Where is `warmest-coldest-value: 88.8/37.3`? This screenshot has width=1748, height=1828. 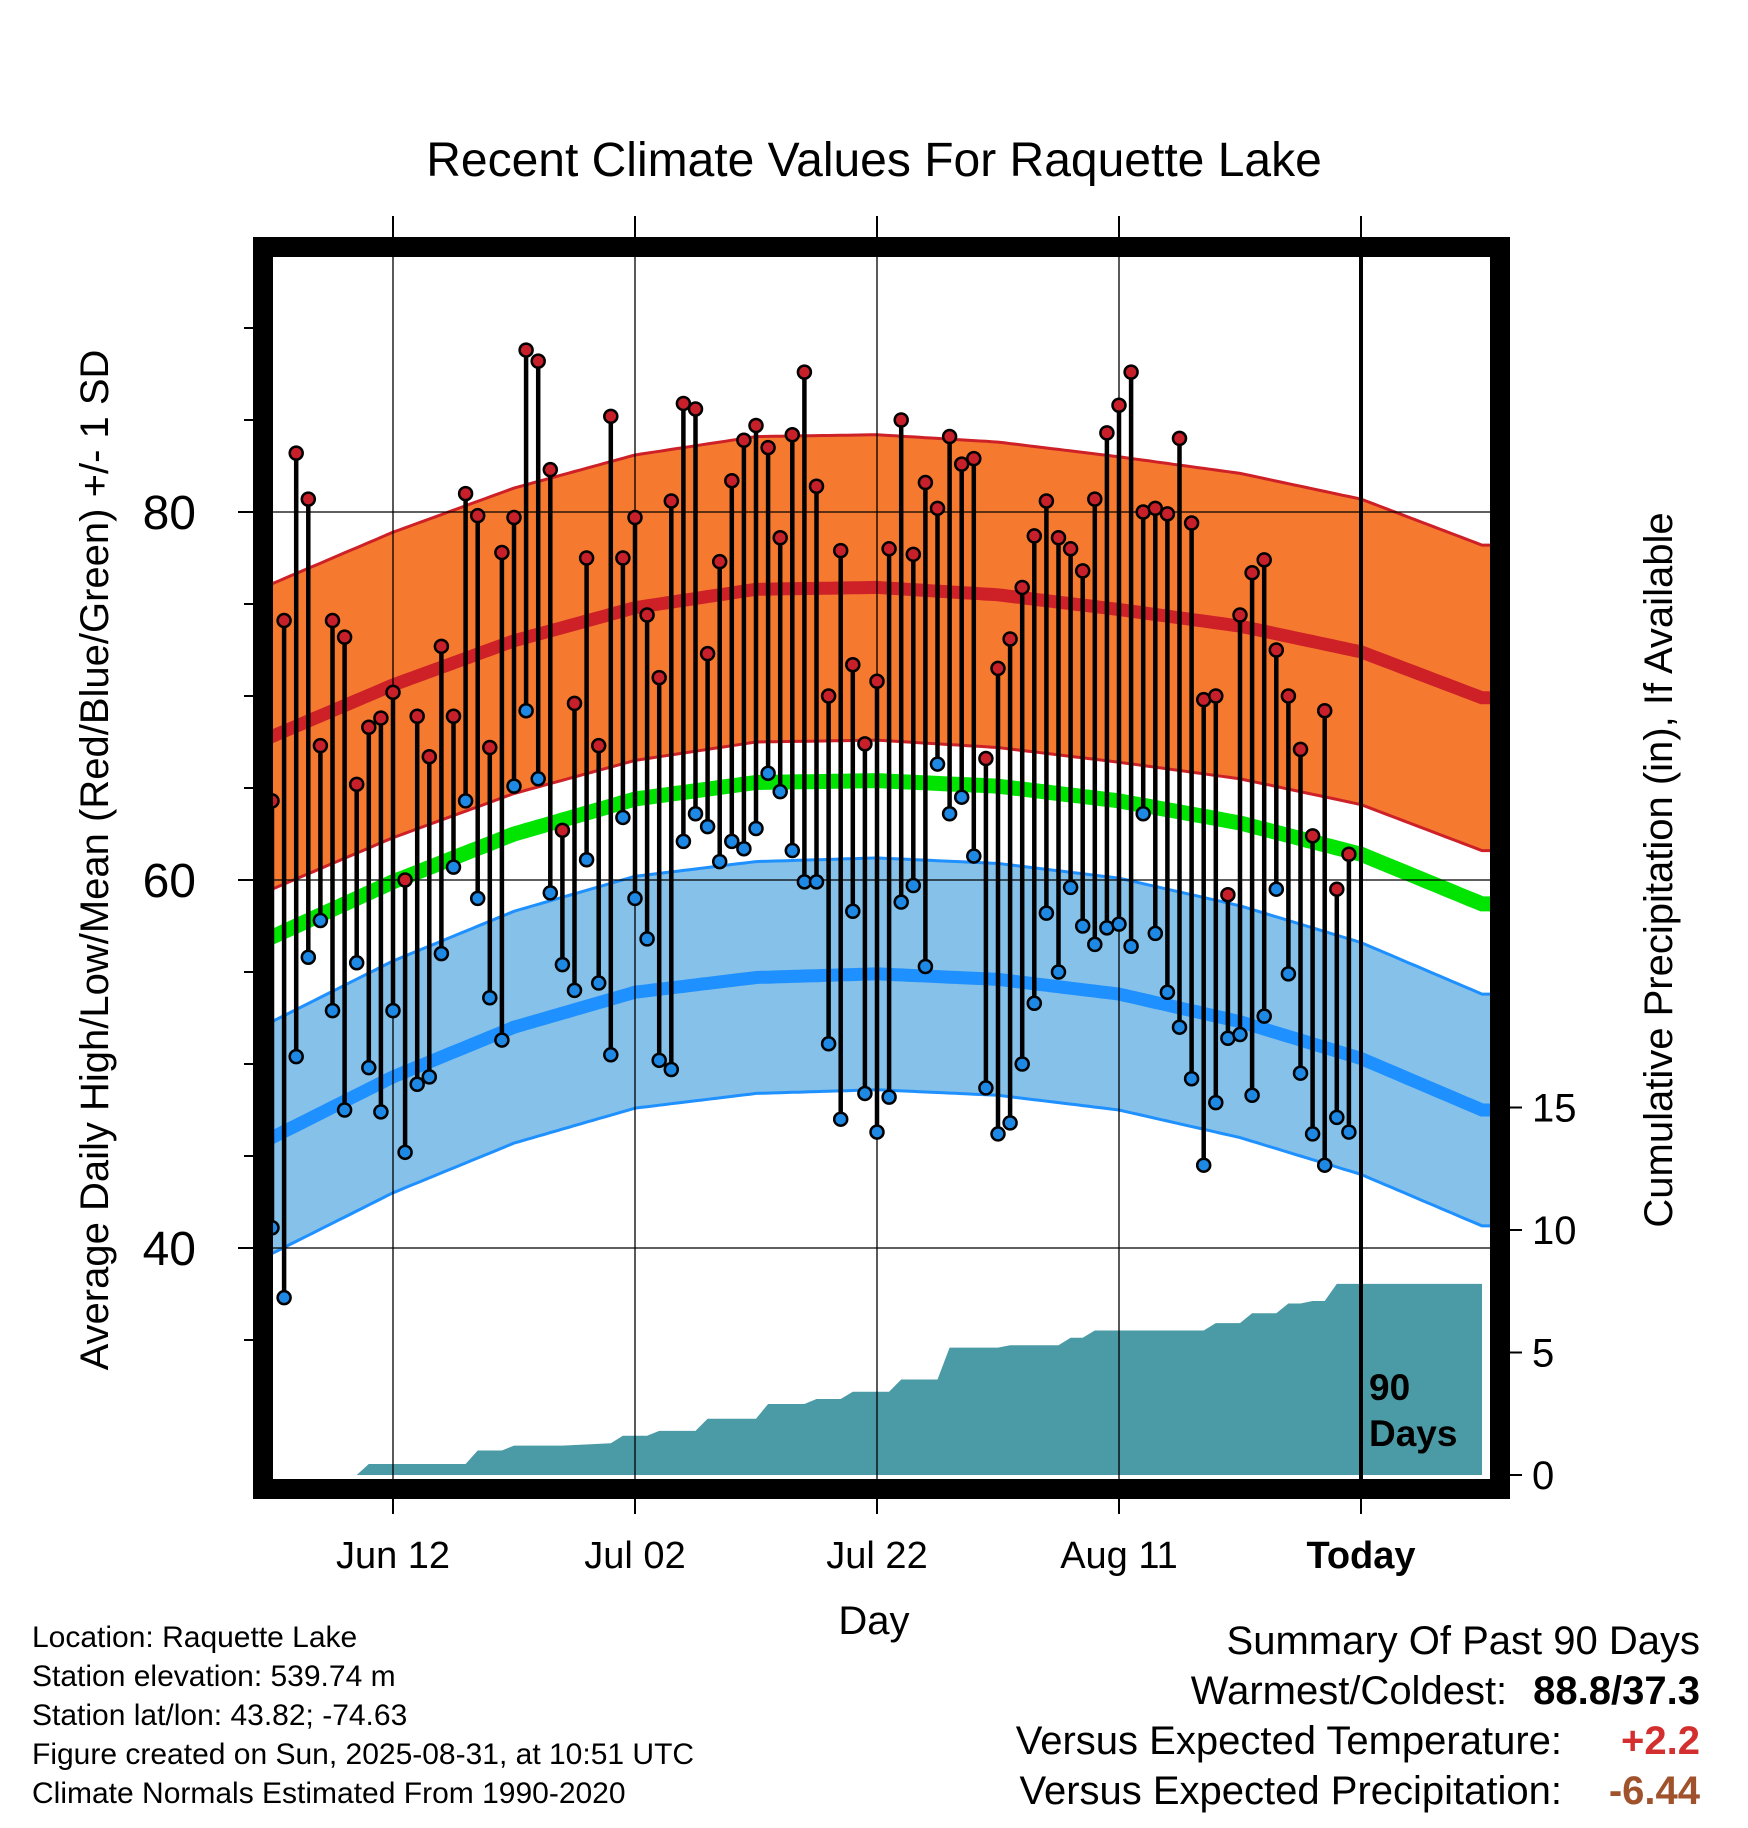
warmest-coldest-value: 88.8/37.3 is located at coordinates (1616, 1691).